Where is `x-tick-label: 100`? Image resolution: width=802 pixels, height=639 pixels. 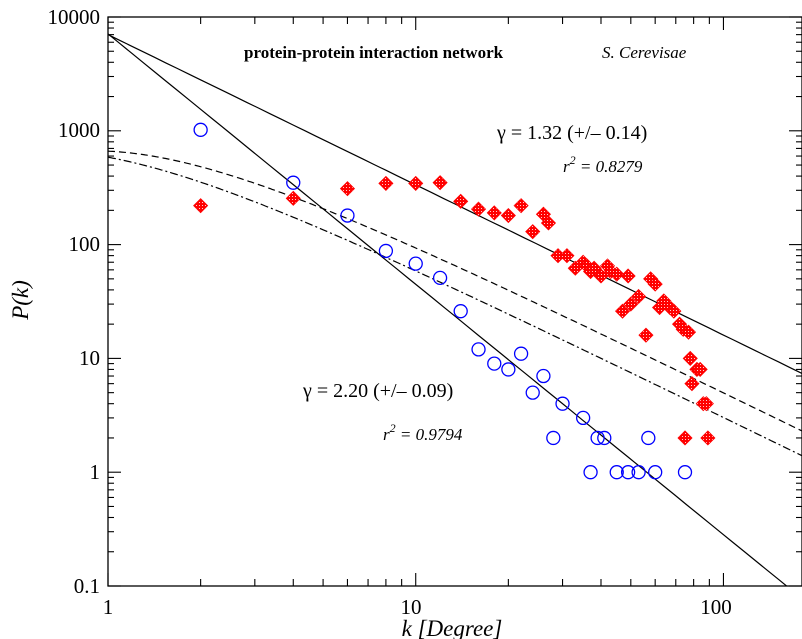
x-tick-label: 100 is located at coordinates (716, 607).